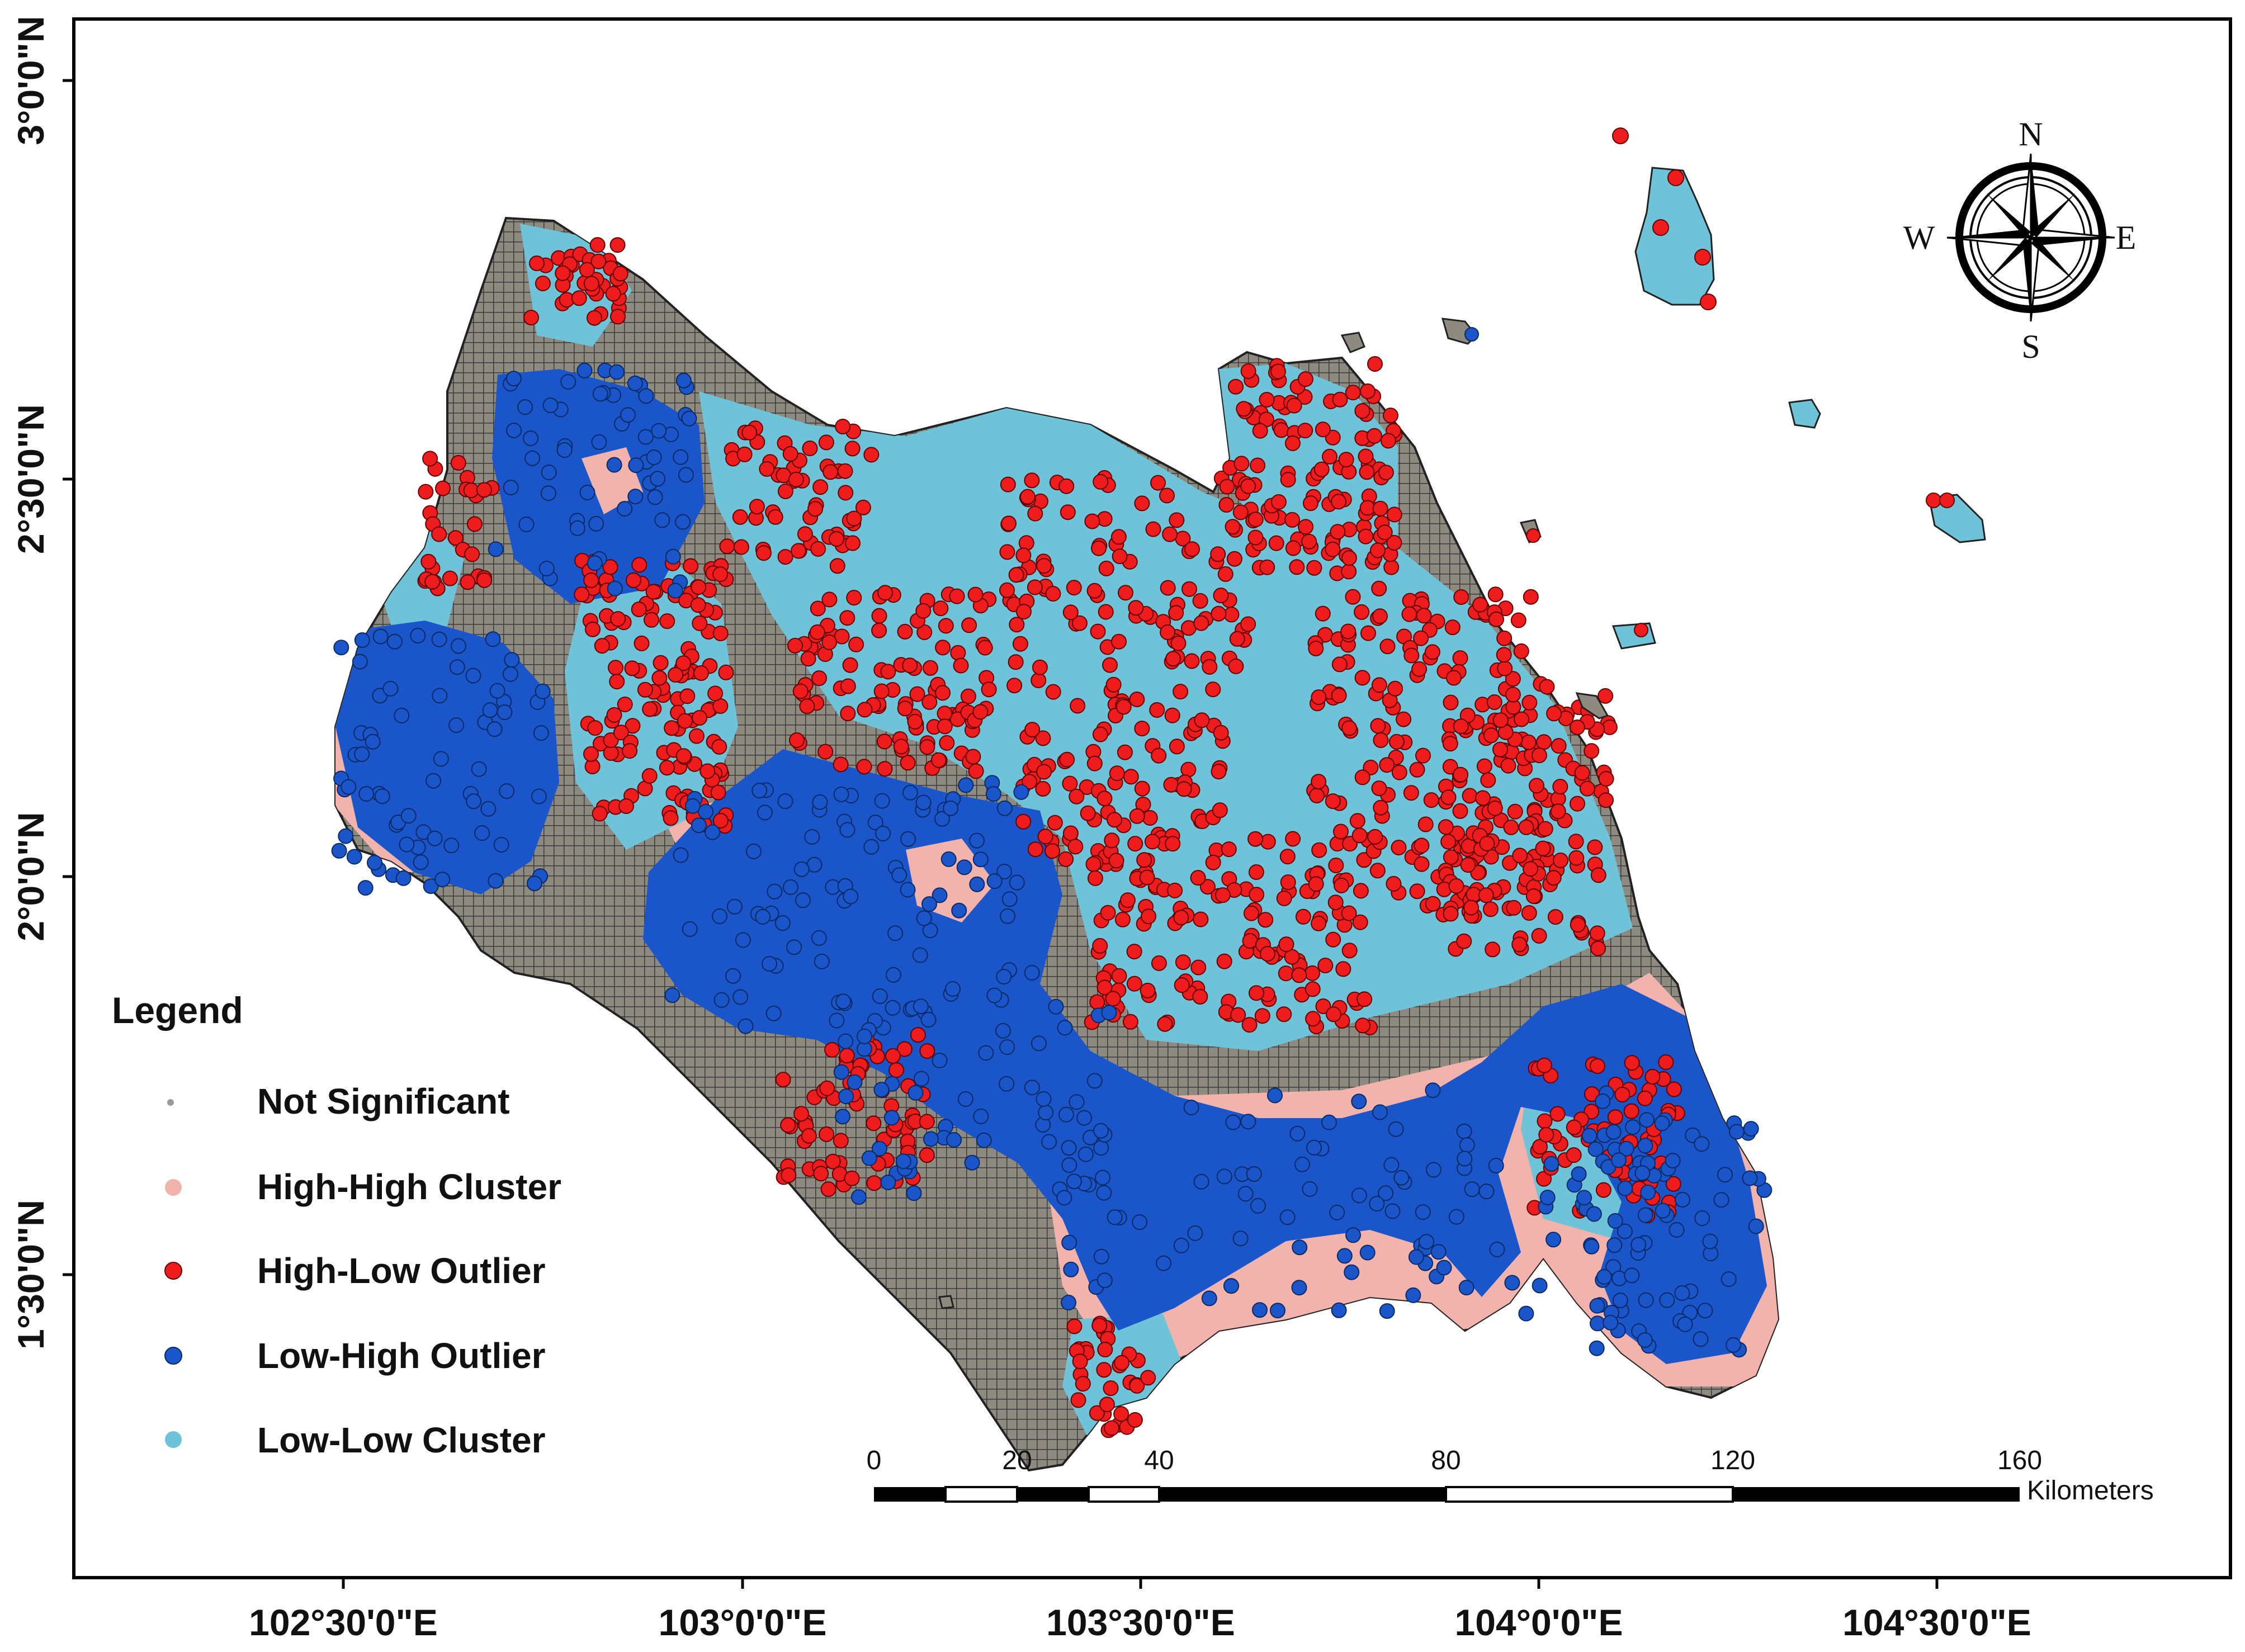 The height and width of the screenshot is (1652, 2245). I want to click on island-point, so click(1947, 500).